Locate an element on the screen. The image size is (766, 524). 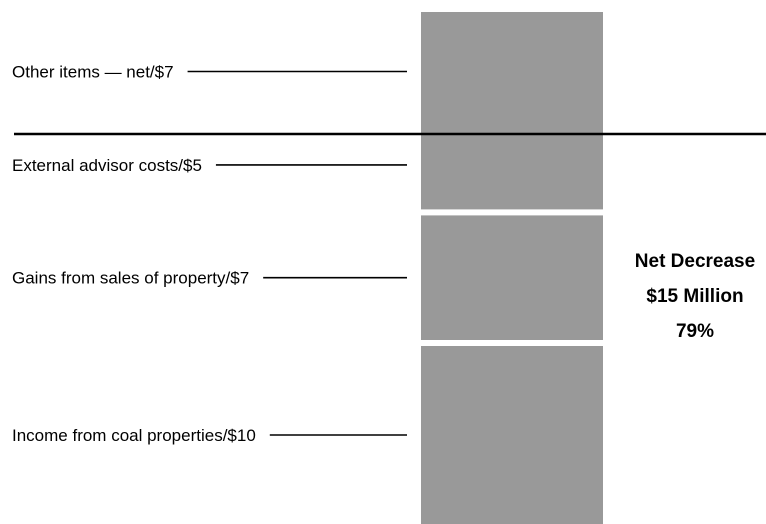
annotation-line-3: 79% is located at coordinates (695, 331).